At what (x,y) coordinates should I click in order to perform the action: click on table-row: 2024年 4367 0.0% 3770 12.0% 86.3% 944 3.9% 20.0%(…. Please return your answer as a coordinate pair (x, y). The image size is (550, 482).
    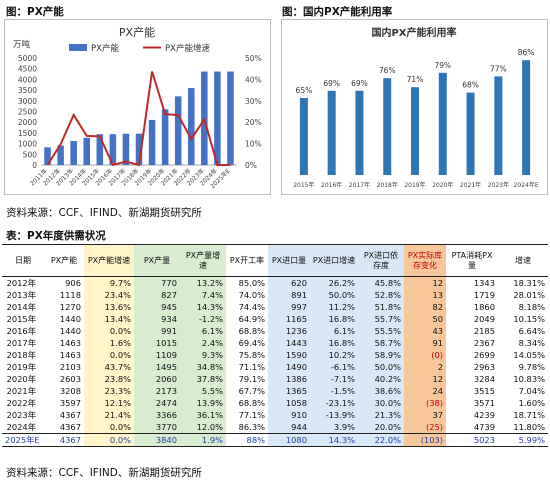
    Looking at the image, I should click on (275, 427).